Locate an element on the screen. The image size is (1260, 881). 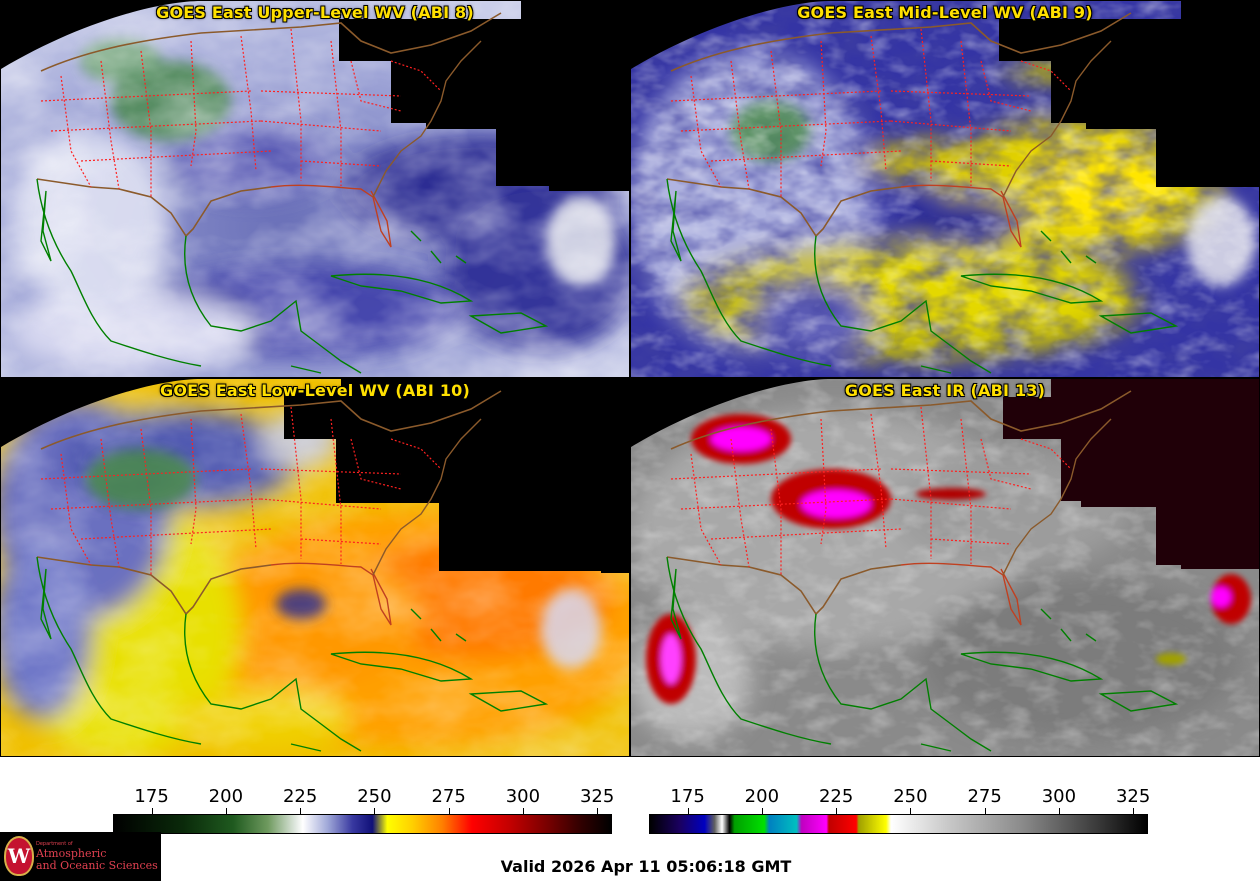
upper-level-wv-title: GOES East Upper-Level WV (ABI 8) is located at coordinates (315, 12).